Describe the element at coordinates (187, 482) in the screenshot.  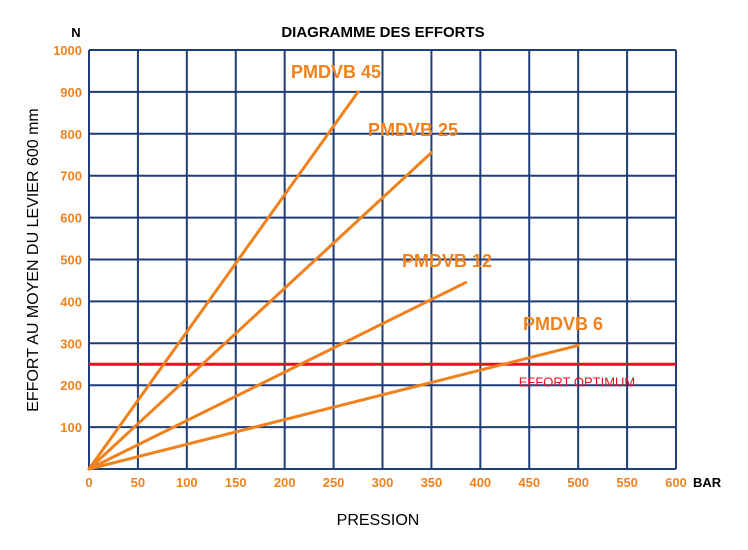
I see `x-tick-label: 100` at that location.